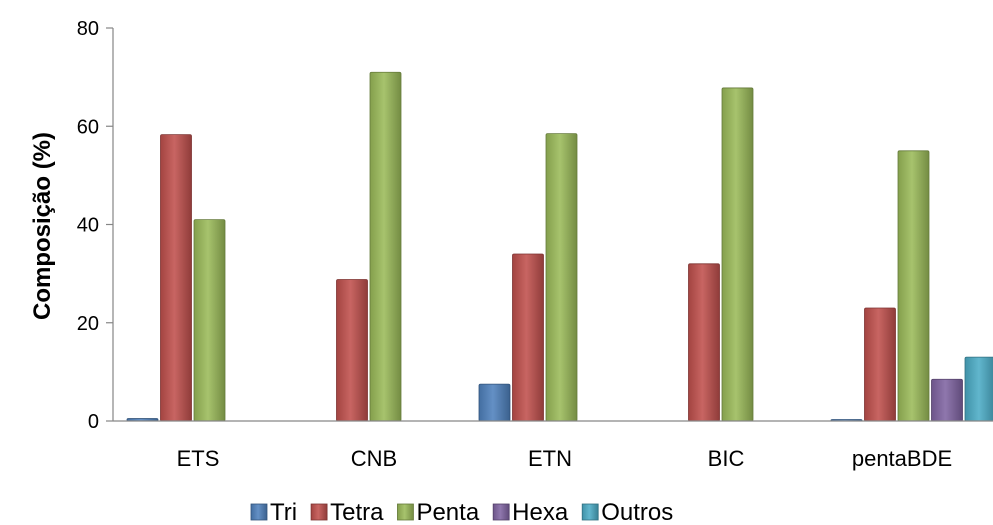 The height and width of the screenshot is (525, 993). What do you see at coordinates (198, 458) in the screenshot?
I see `category-label-ets: ETS` at bounding box center [198, 458].